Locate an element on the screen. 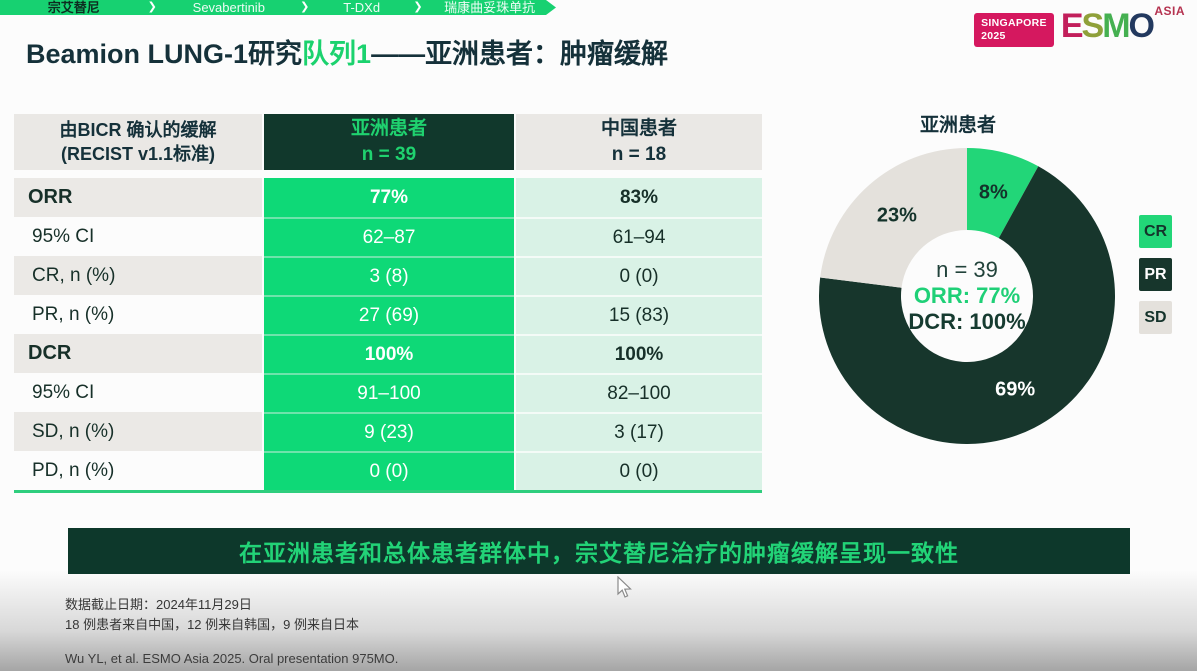  table-row: 95% CI 62–87 61–94 is located at coordinates (388, 236).